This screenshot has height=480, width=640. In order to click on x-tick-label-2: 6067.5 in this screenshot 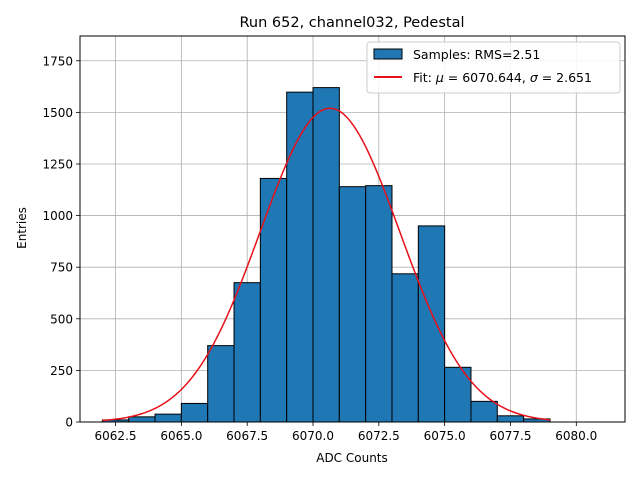, I will do `click(247, 436)`.